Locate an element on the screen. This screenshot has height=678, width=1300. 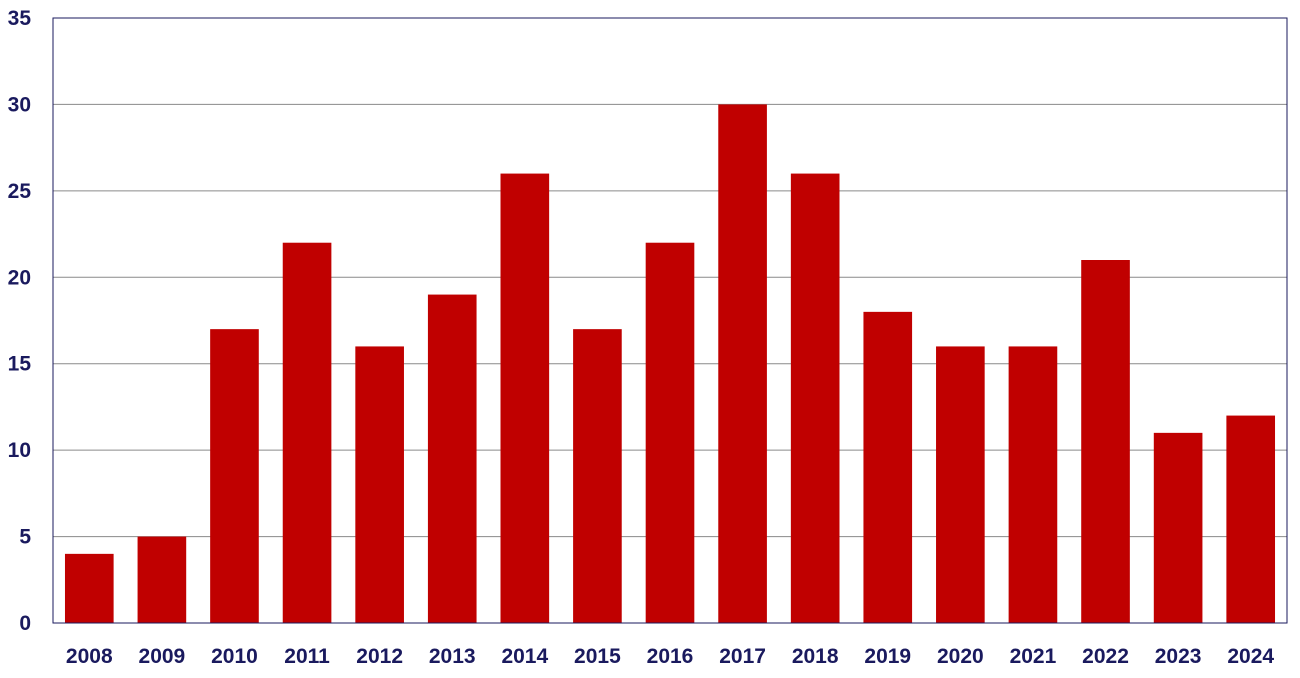
bar-2019 is located at coordinates (888, 467).